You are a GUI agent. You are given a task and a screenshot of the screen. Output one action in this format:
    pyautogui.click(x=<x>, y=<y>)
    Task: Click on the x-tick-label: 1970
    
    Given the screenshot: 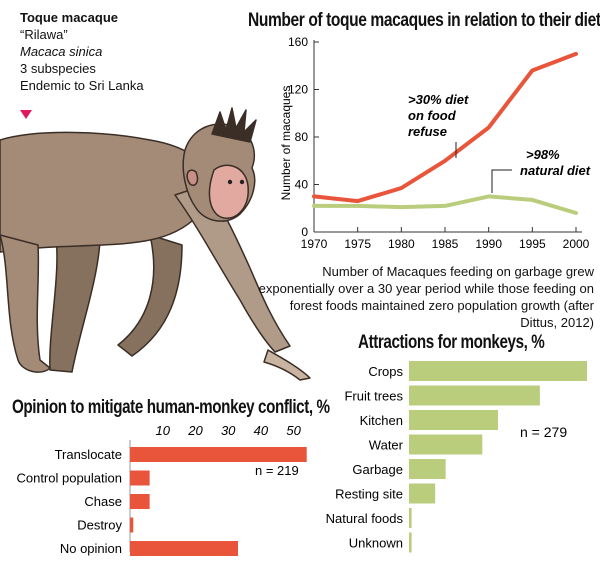 What is the action you would take?
    pyautogui.click(x=314, y=244)
    